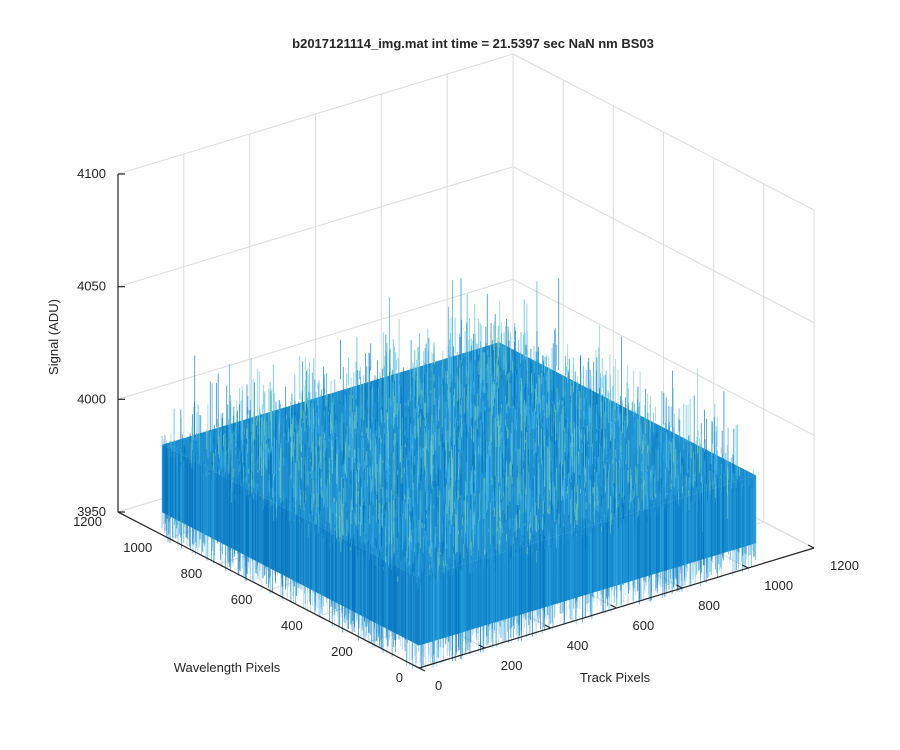 The height and width of the screenshot is (750, 900). What do you see at coordinates (192, 573) in the screenshot?
I see `y-tick-label: 800` at bounding box center [192, 573].